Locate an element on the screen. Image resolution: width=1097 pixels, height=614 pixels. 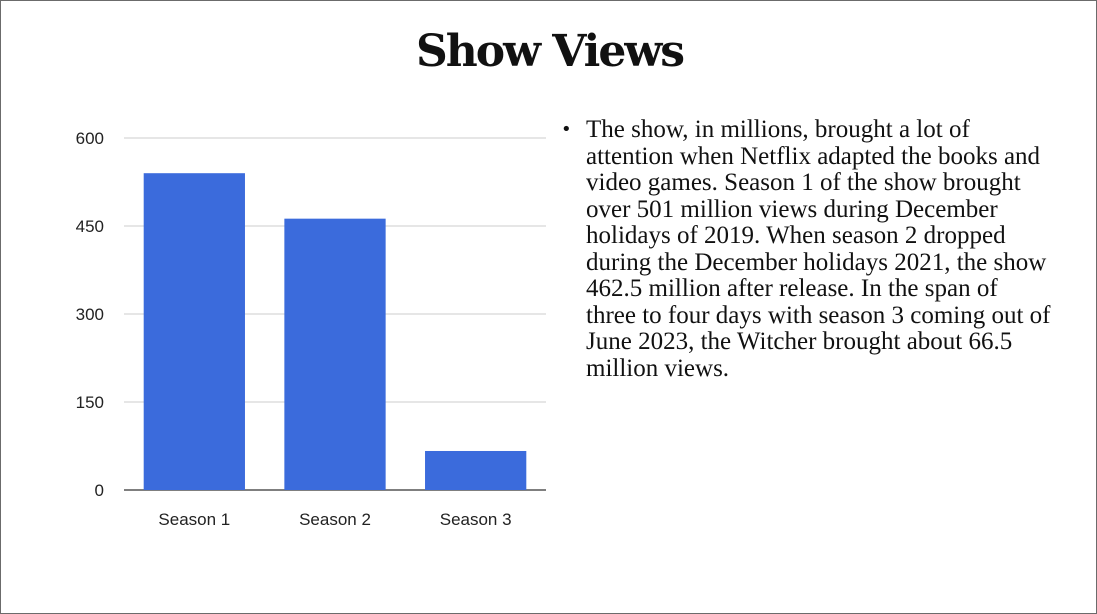
y-tick-label: 450 is located at coordinates (90, 226).